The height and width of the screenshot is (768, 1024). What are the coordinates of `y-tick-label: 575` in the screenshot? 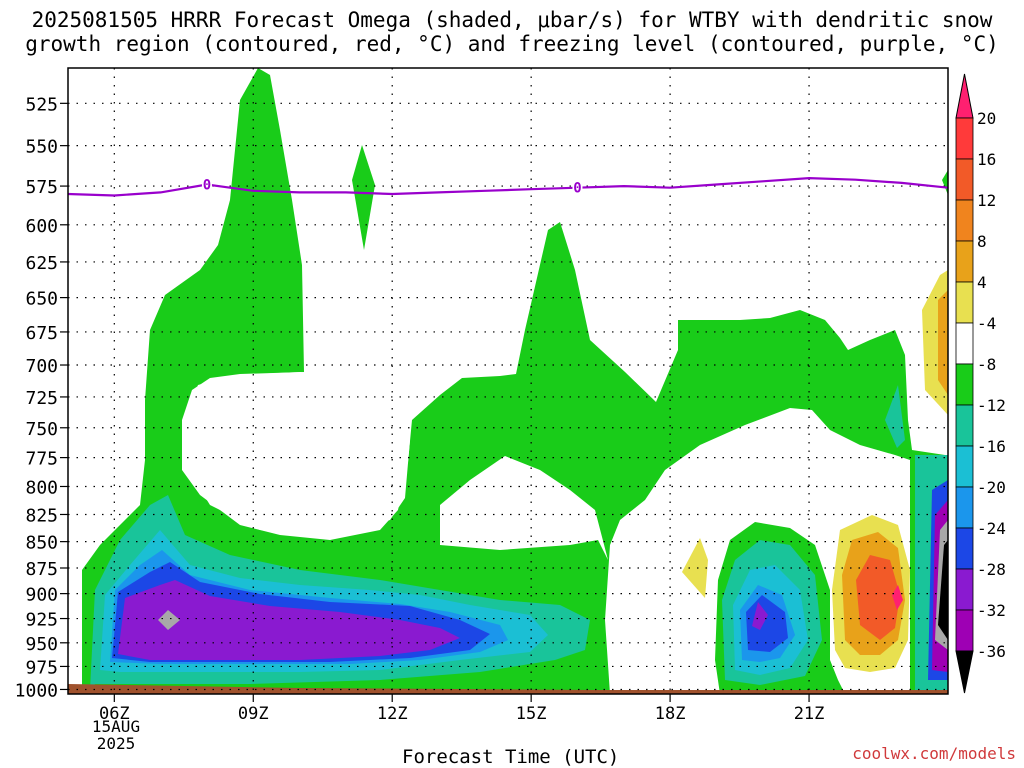 It's located at (41, 187).